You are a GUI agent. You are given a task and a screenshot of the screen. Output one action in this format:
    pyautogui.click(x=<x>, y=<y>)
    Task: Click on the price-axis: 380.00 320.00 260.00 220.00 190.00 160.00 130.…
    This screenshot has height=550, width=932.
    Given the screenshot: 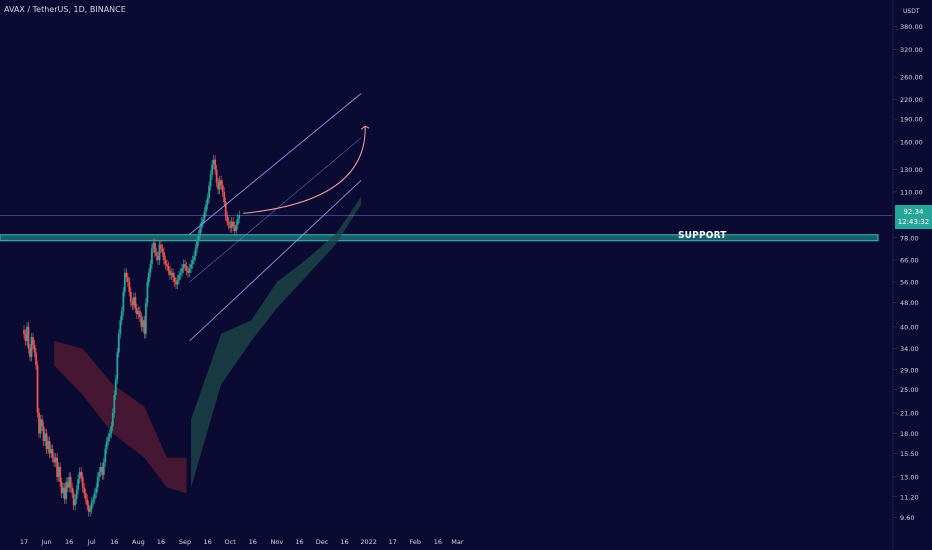 What is the action you would take?
    pyautogui.click(x=908, y=272)
    